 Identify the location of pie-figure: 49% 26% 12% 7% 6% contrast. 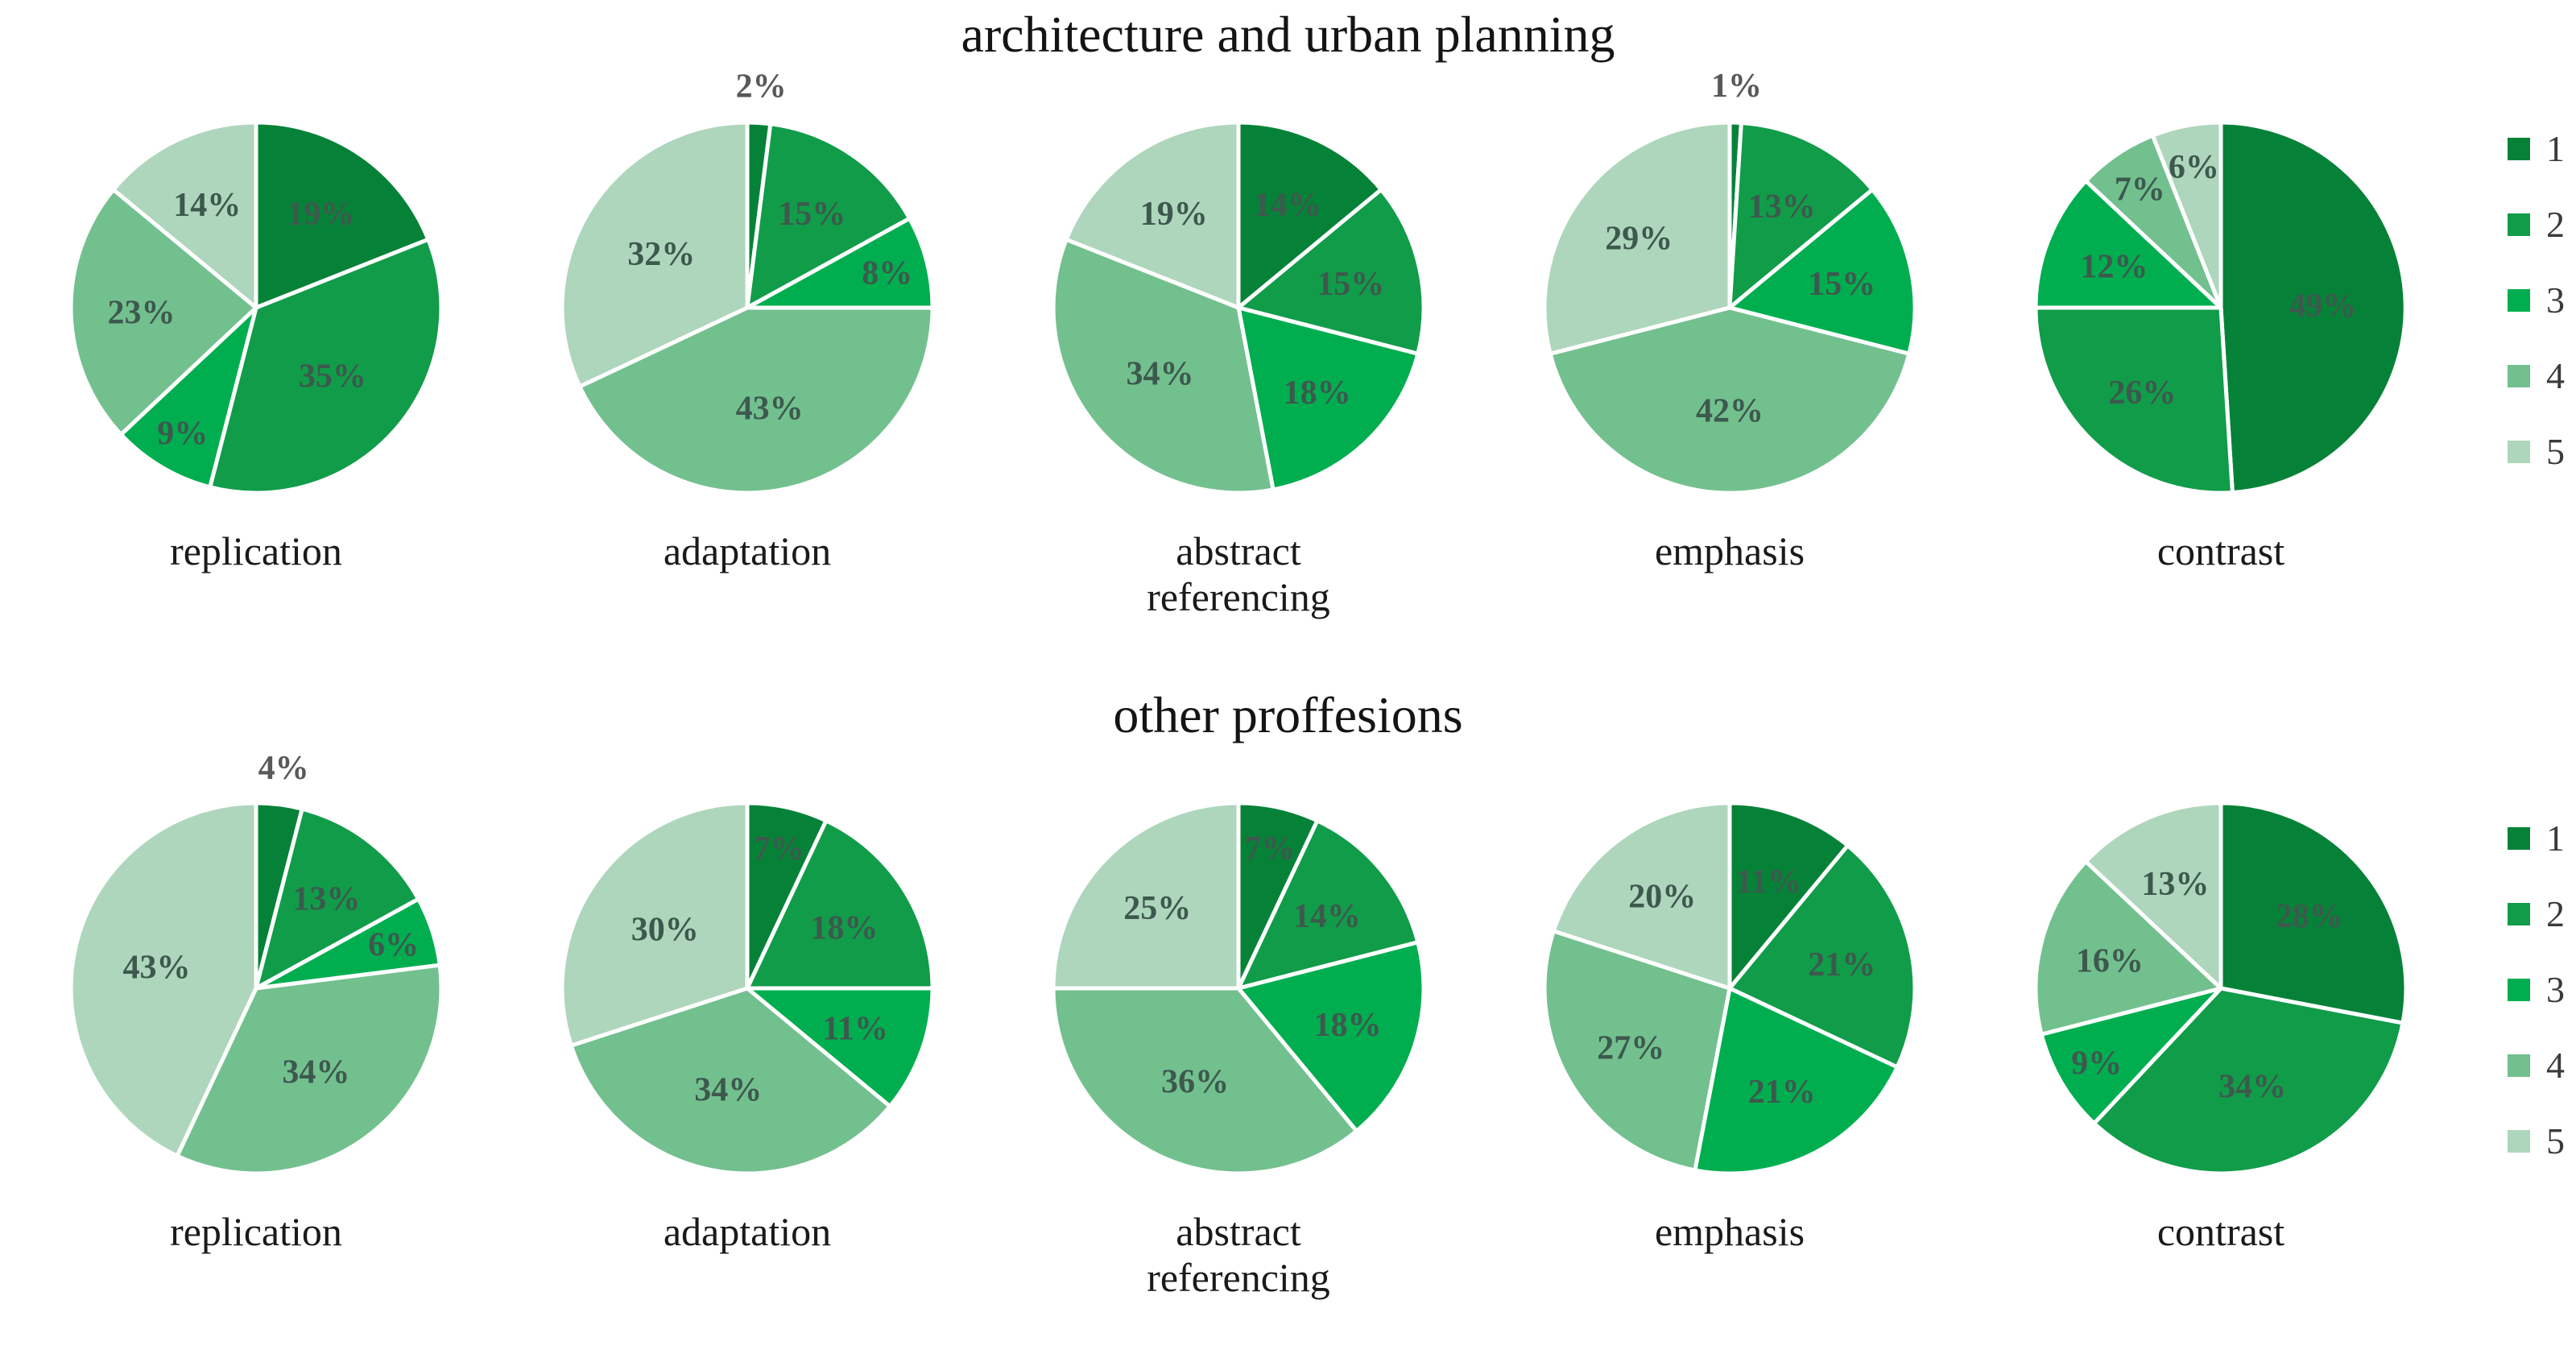
(2221, 342).